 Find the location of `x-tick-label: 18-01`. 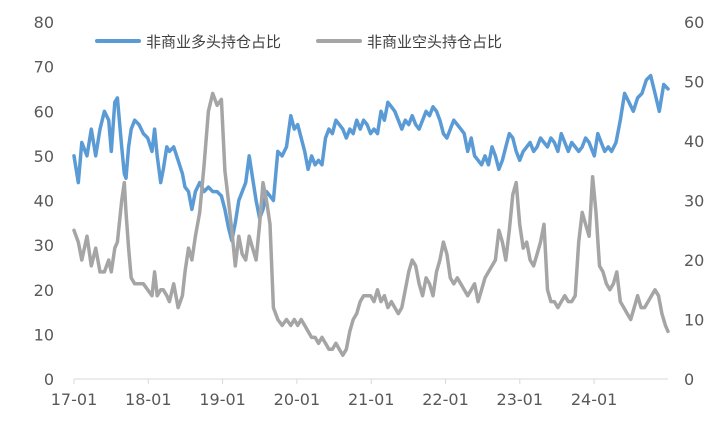

x-tick-label: 18-01 is located at coordinates (148, 399).